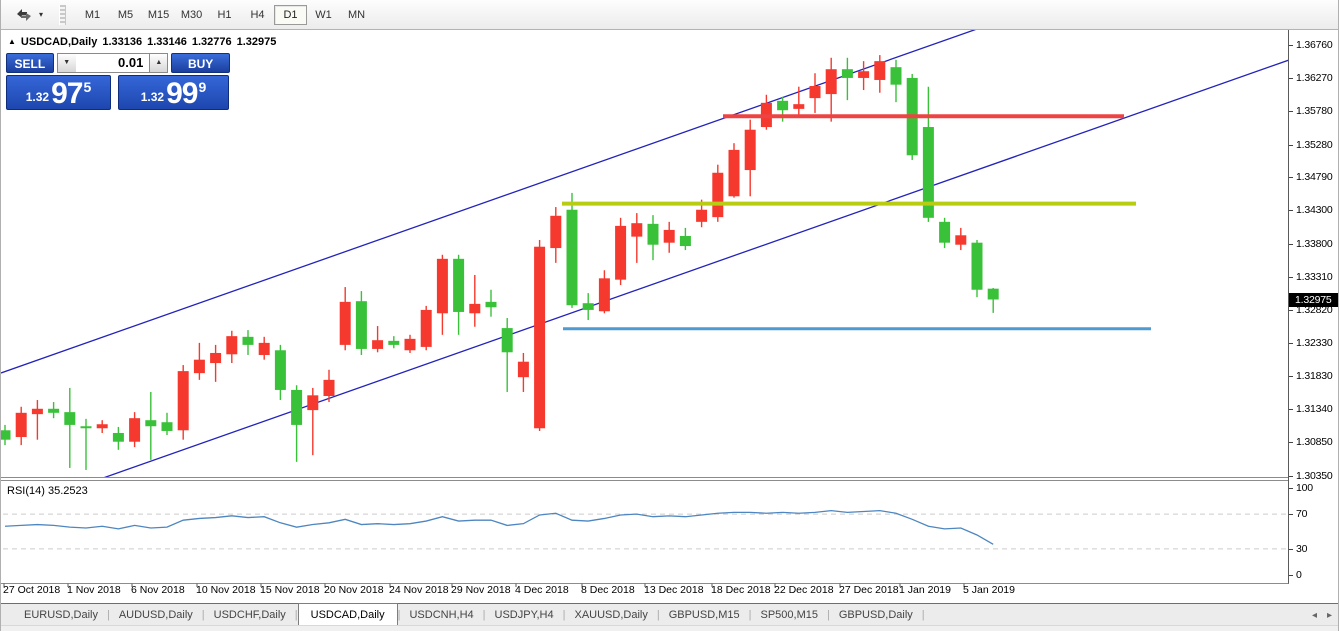 Image resolution: width=1339 pixels, height=631 pixels. What do you see at coordinates (12, 41) in the screenshot?
I see `collapse-arrow-icon: ▲` at bounding box center [12, 41].